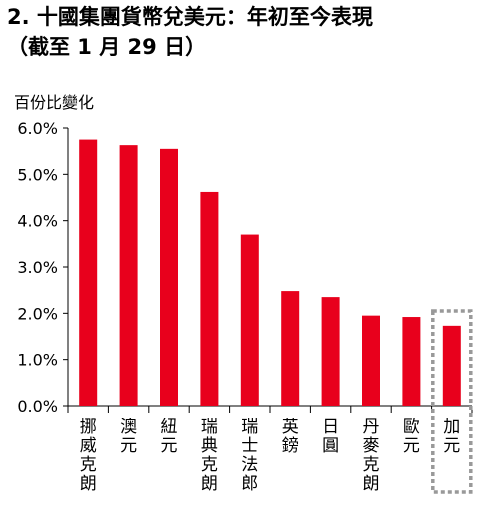 This screenshot has width=497, height=508. I want to click on x-tick-label-4: 瑞典克朗, so click(209, 456).